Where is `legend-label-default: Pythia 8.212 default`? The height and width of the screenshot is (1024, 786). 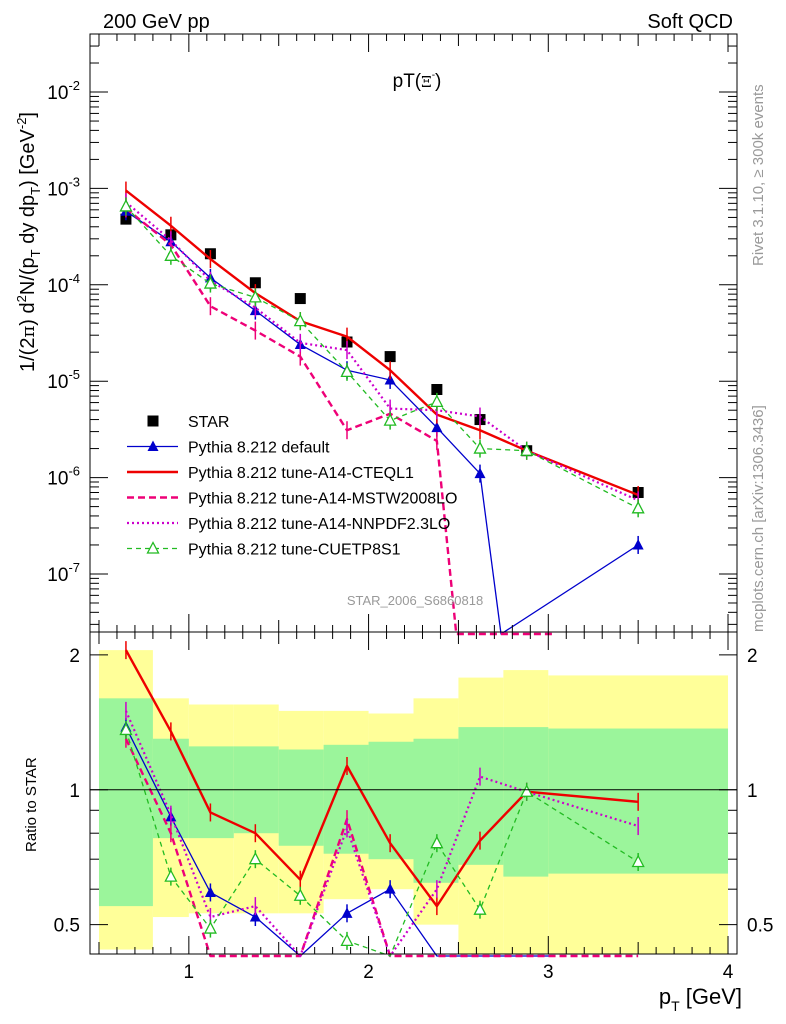
legend-label-default: Pythia 8.212 default is located at coordinates (259, 448).